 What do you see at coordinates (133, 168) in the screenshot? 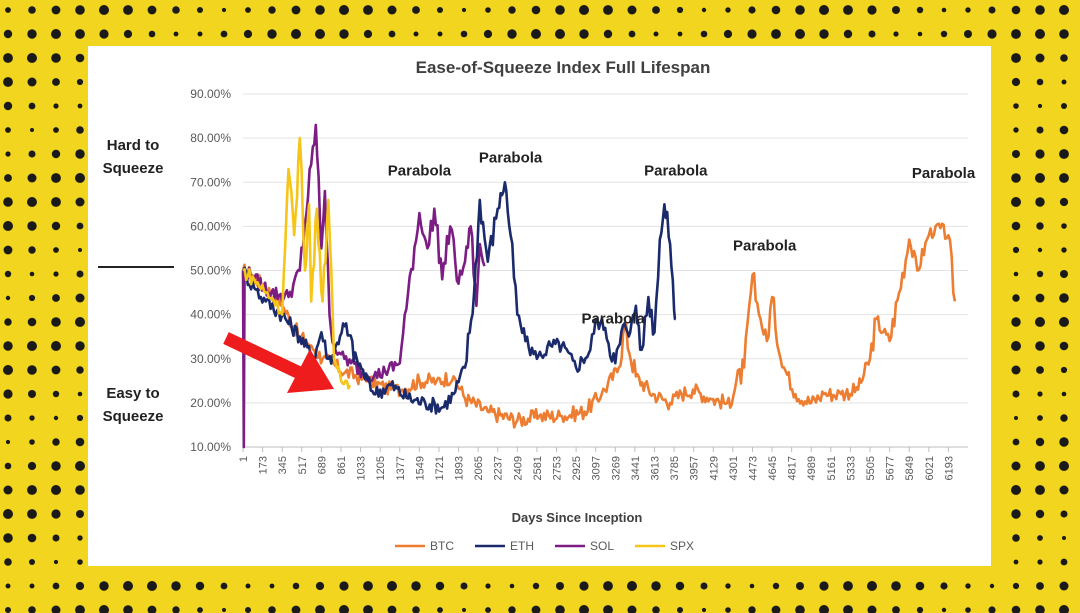
I see `hard-label-line2: Squeeze` at bounding box center [133, 168].